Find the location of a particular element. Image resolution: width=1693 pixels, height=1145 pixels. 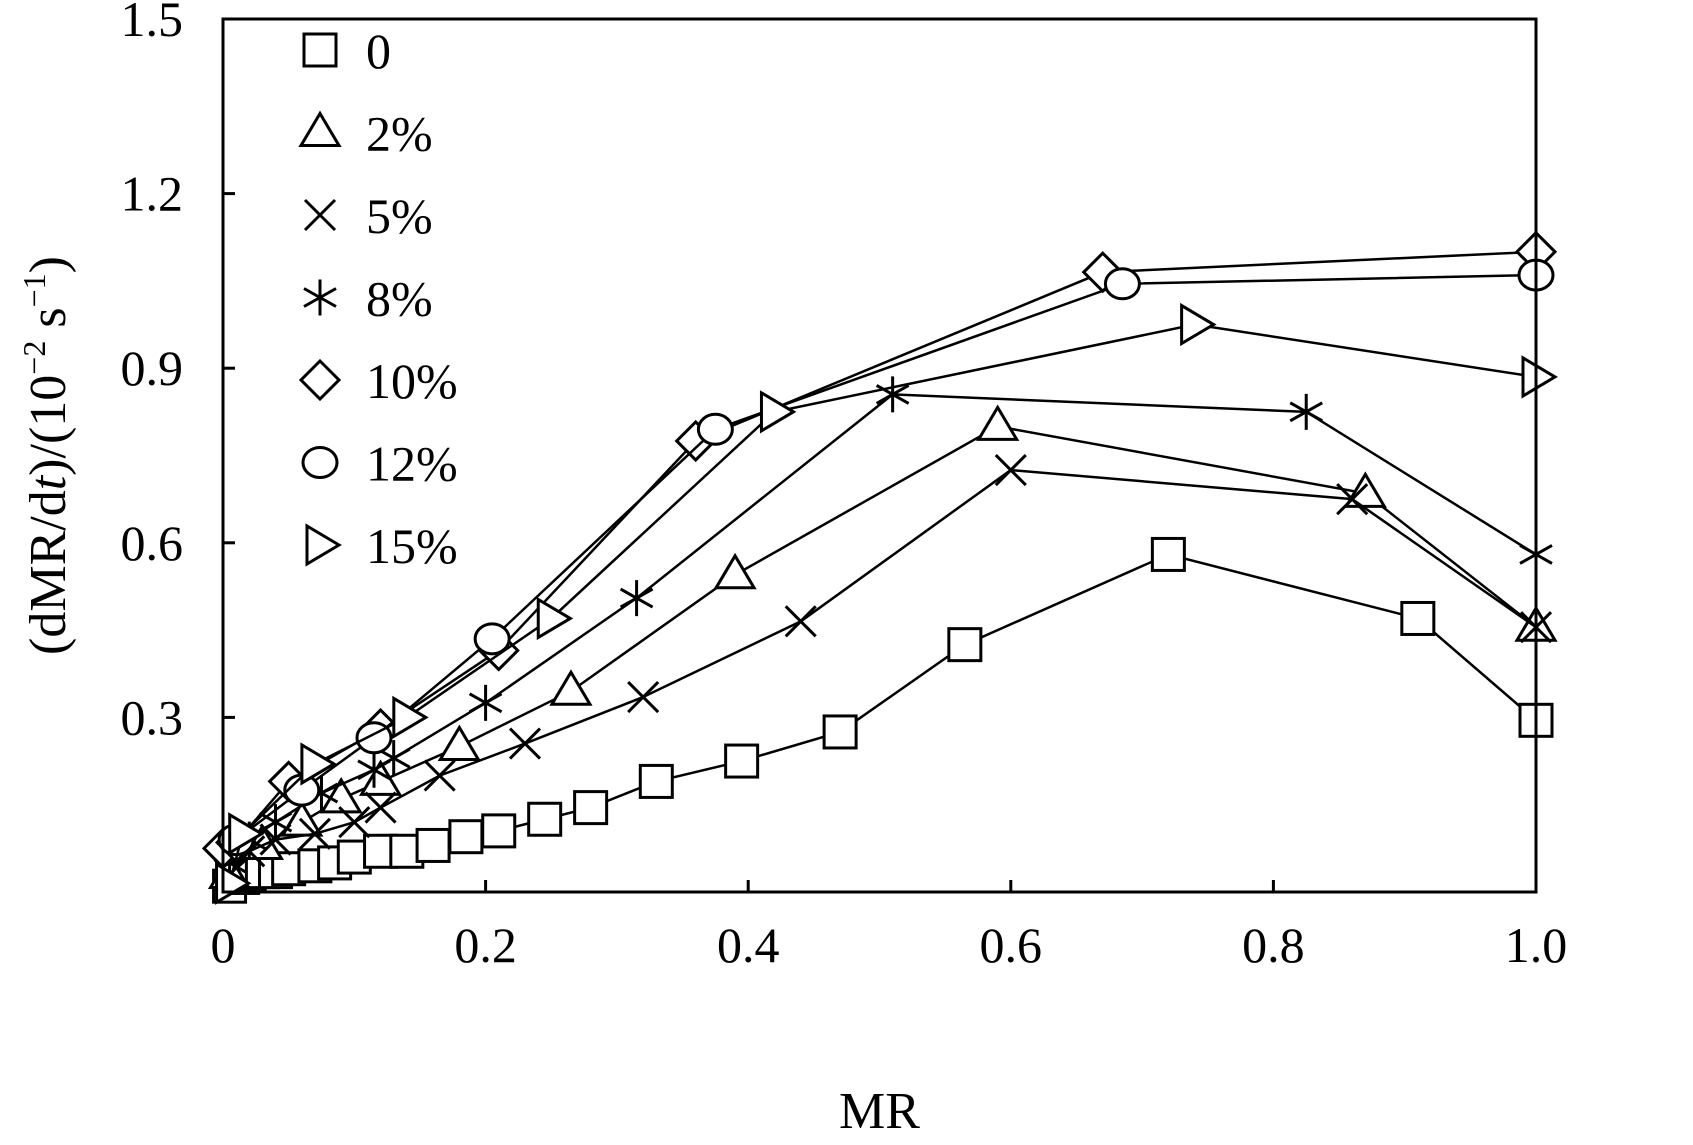

y-tick-label: 0.9 is located at coordinates (152, 368).